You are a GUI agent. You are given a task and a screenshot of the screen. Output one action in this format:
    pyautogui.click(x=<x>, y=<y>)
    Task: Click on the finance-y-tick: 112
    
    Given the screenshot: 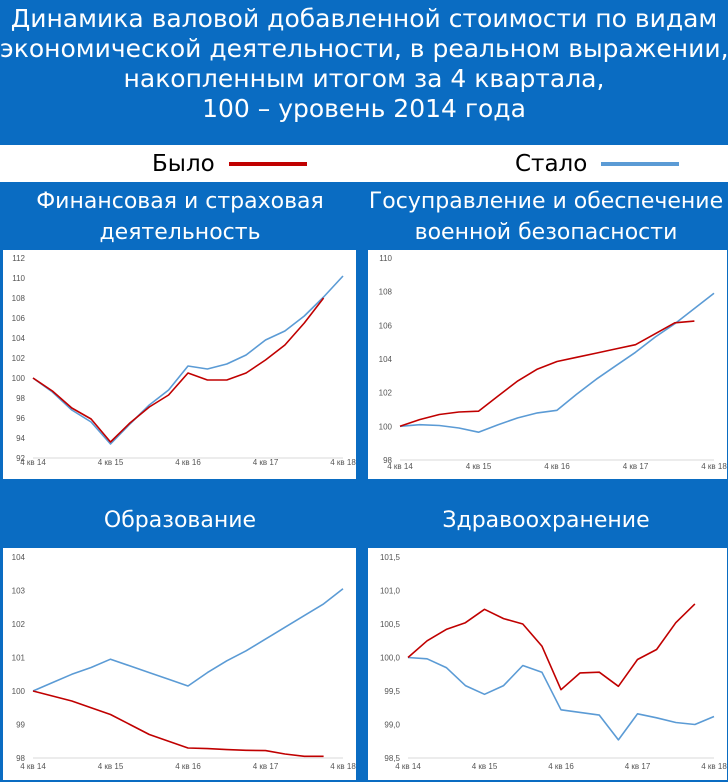 What is the action you would take?
    pyautogui.click(x=18, y=258)
    